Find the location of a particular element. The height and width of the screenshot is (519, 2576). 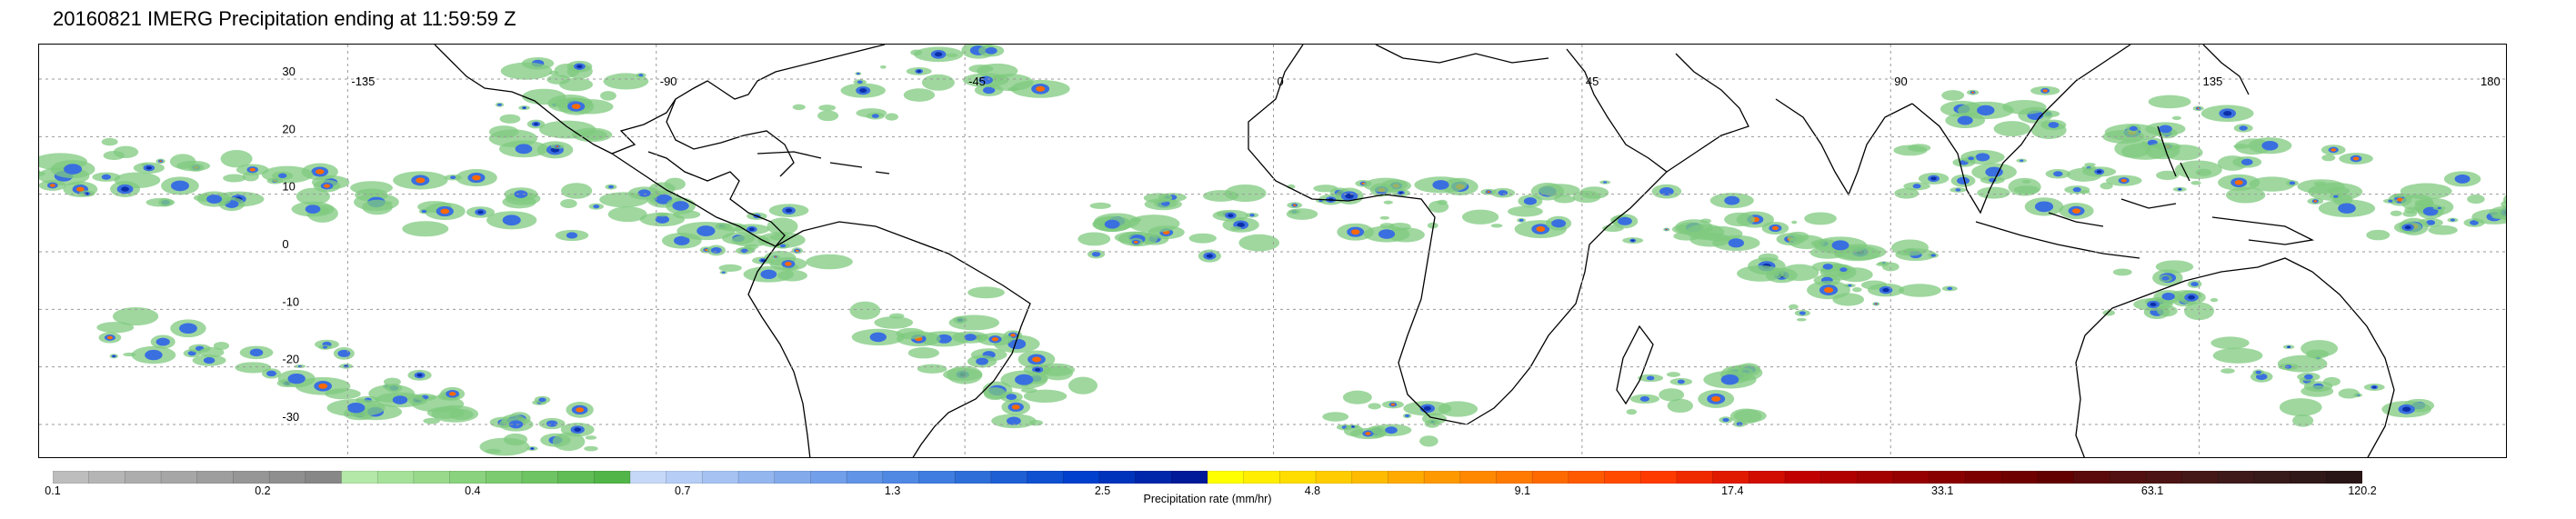

coastline-south-america is located at coordinates (889, 339).